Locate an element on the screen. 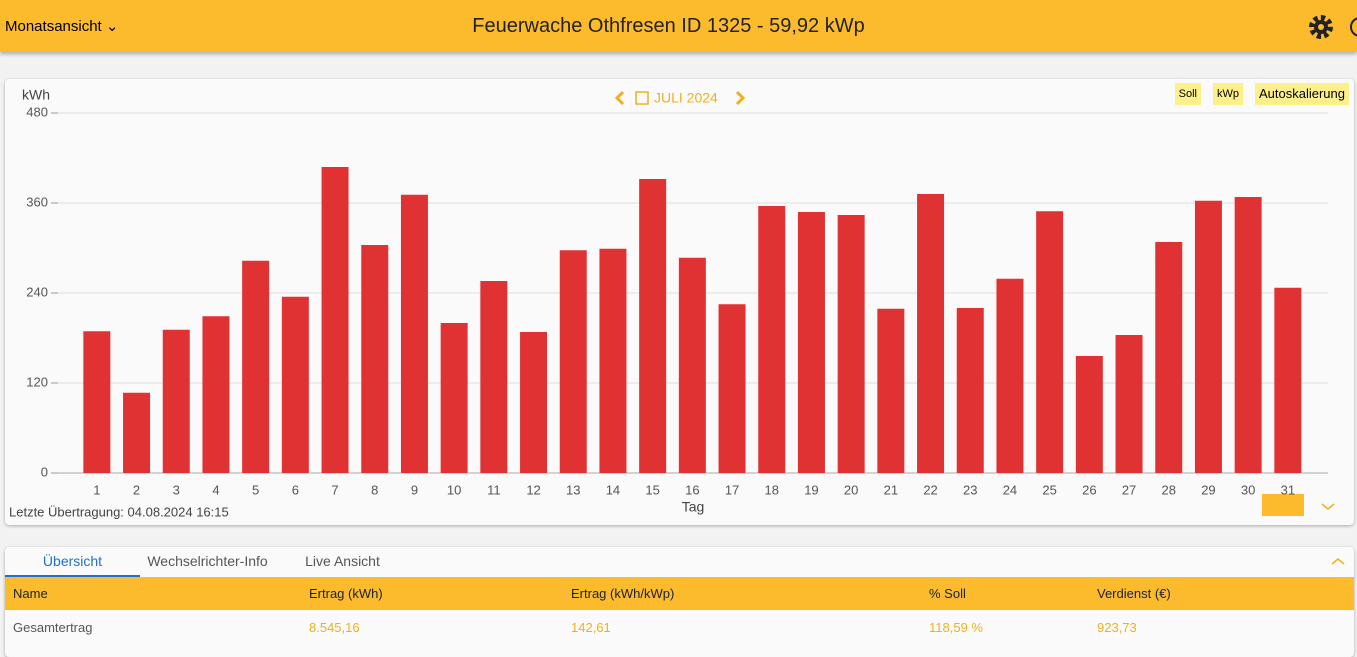 The image size is (1357, 657). column-header: % Soll is located at coordinates (947, 593).